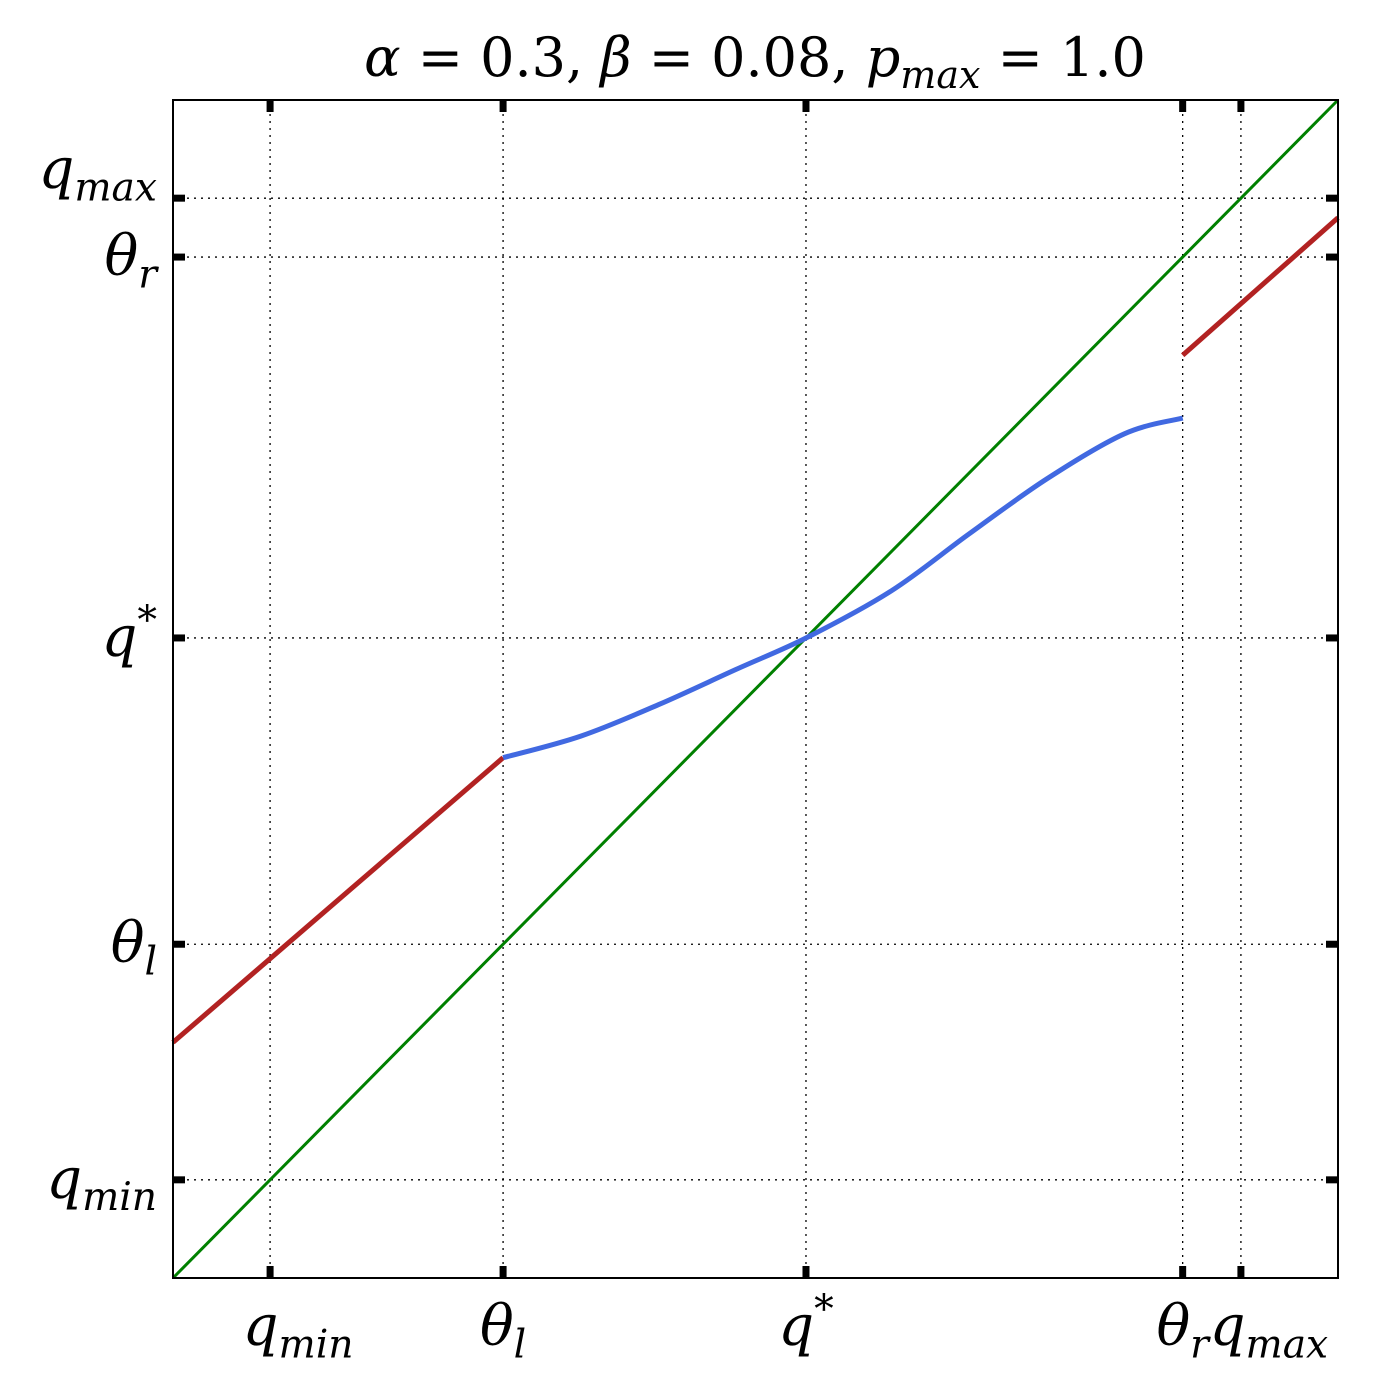 Image resolution: width=1400 pixels, height=1400 pixels. Describe the element at coordinates (503, 1330) in the screenshot. I see `x-tick-label: θl` at that location.